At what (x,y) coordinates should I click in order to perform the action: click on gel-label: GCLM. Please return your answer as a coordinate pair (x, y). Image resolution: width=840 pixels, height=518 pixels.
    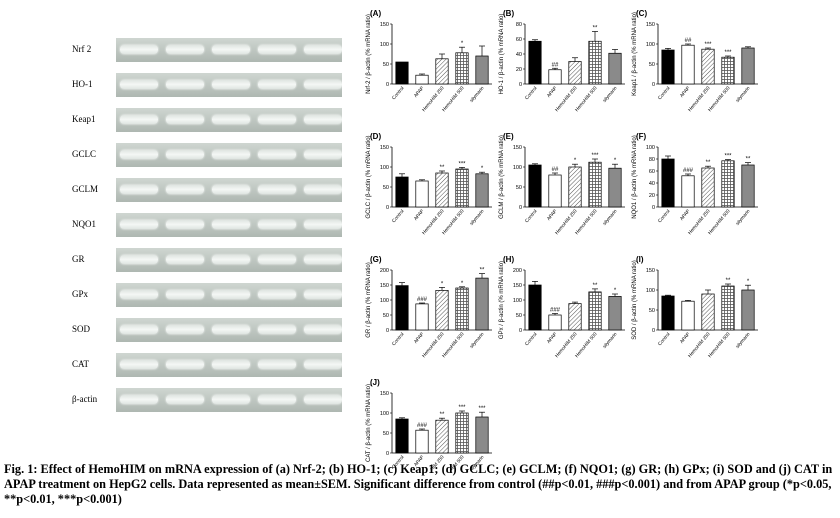
    Looking at the image, I should click on (85, 189).